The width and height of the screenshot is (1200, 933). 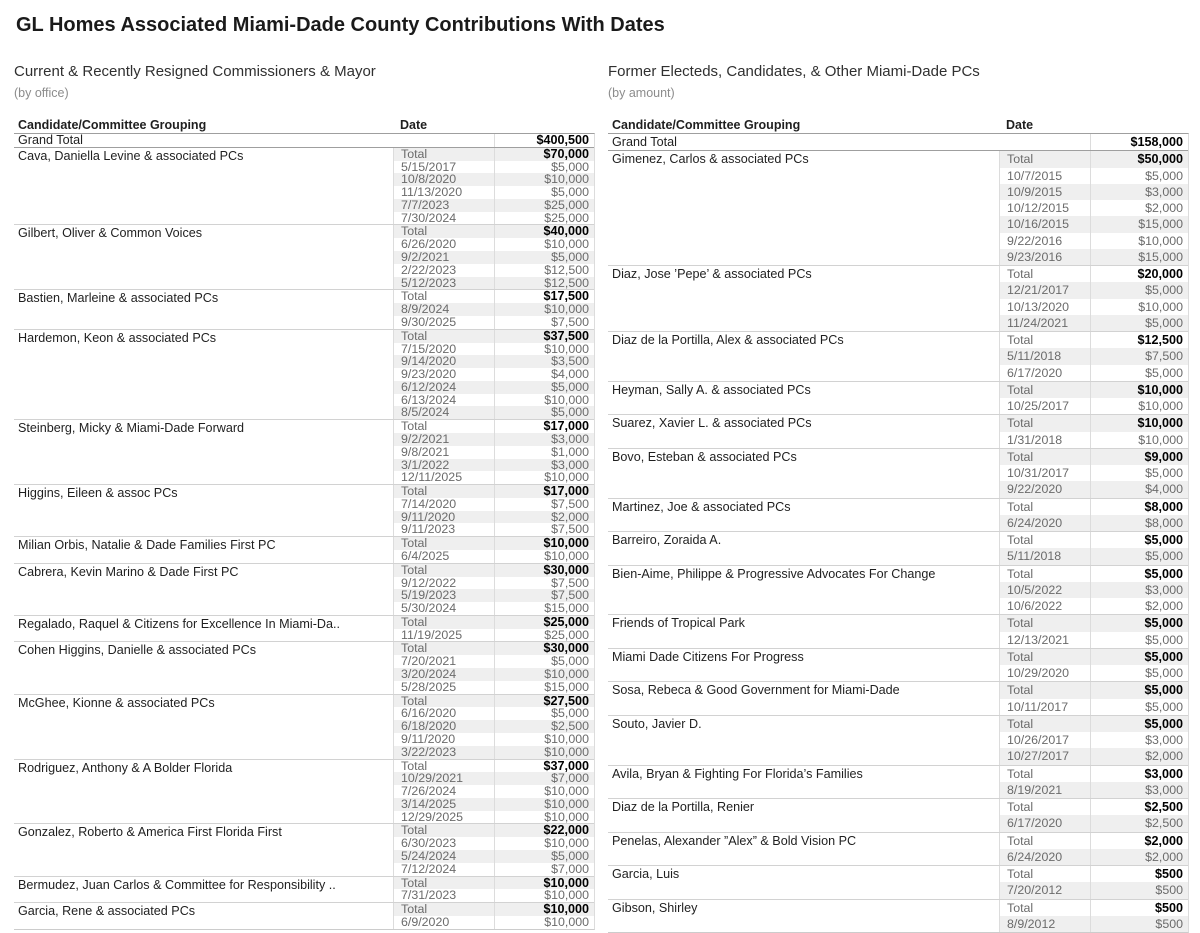 What do you see at coordinates (493, 791) in the screenshot?
I see `contribution-row: 7/26/2024 $10,000` at bounding box center [493, 791].